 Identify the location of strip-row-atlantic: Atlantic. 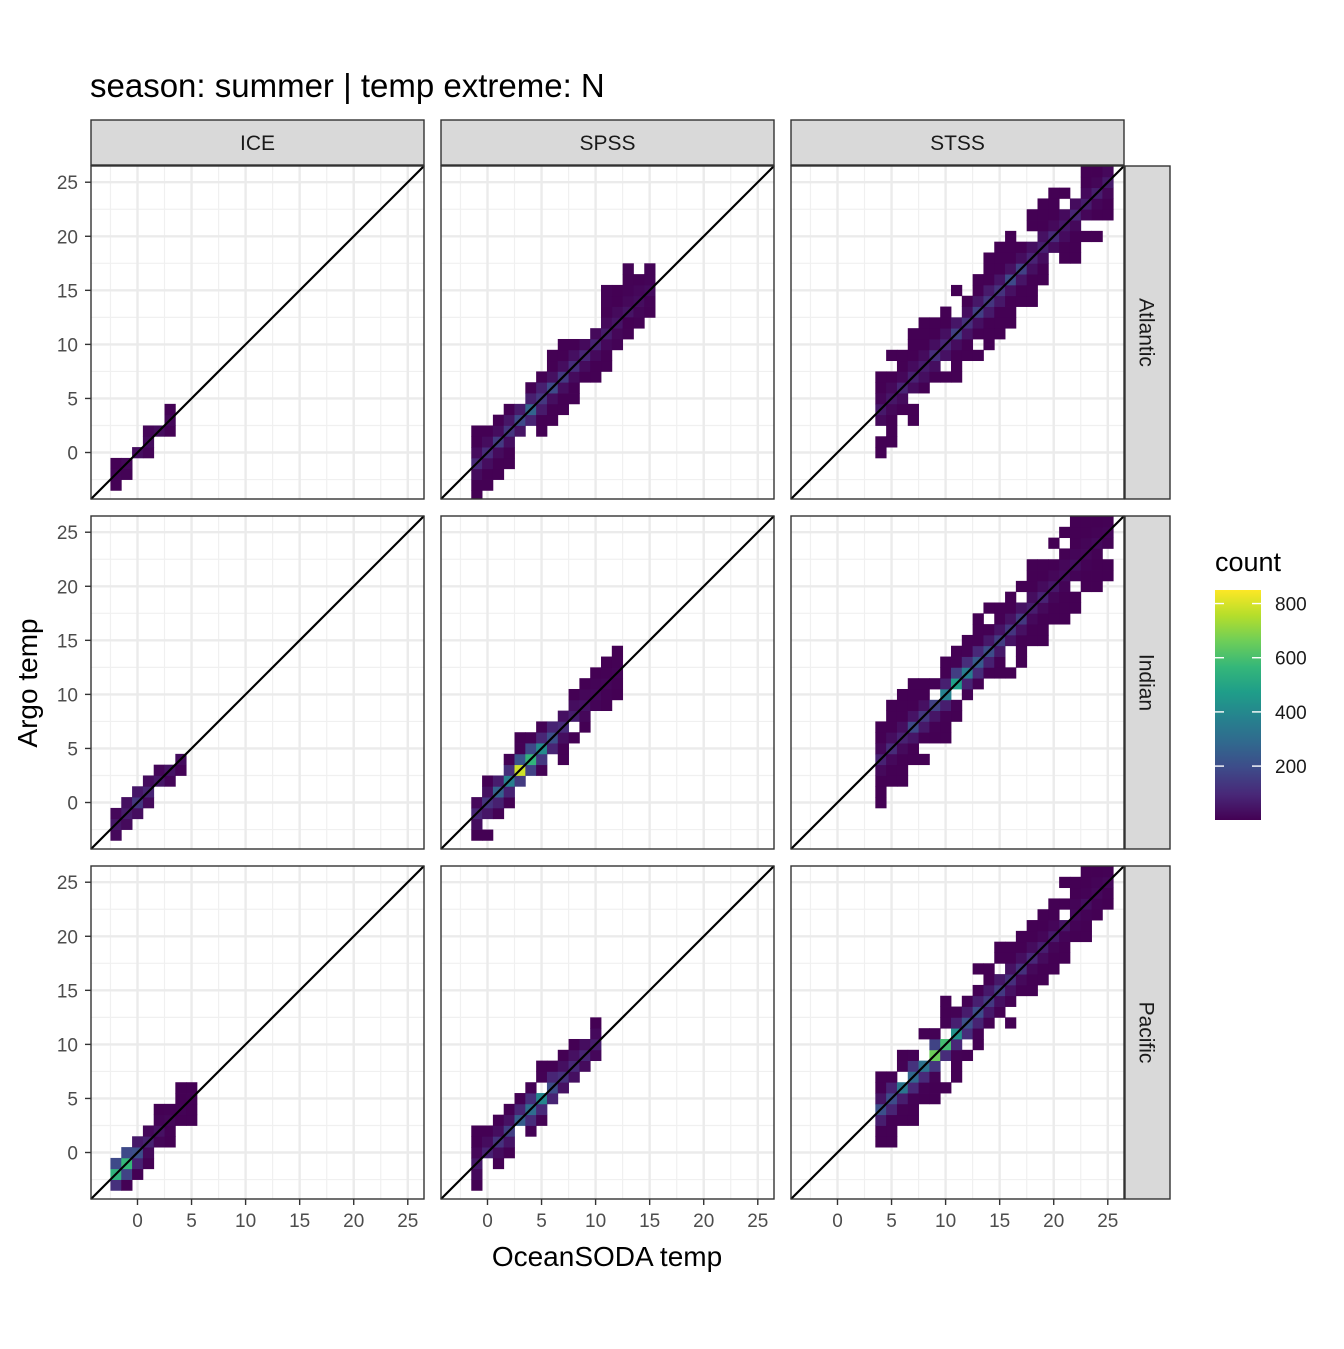
(1147, 332).